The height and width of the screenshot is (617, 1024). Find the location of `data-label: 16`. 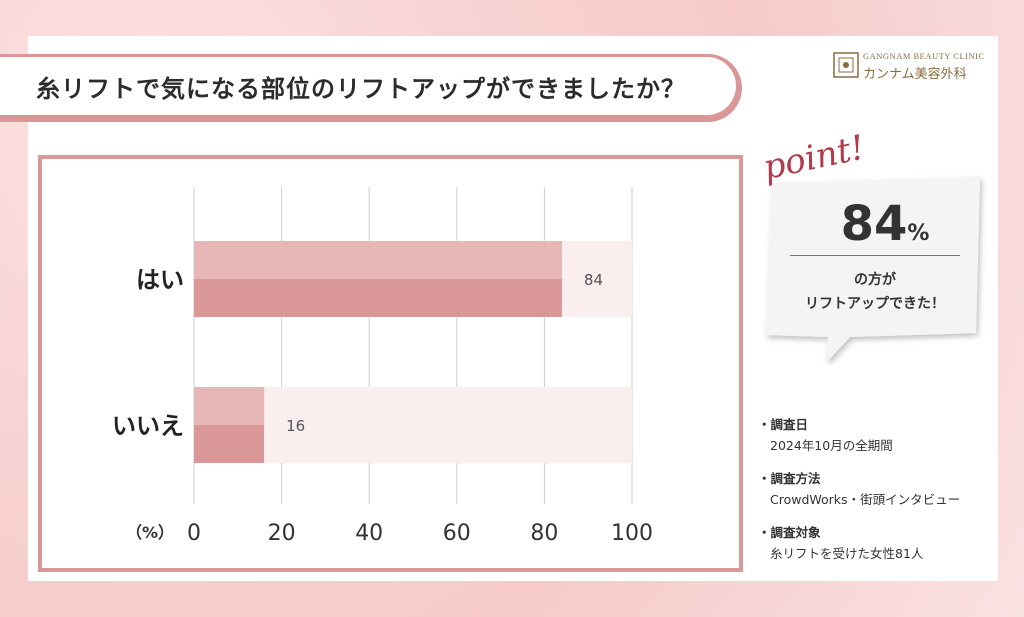

data-label: 16 is located at coordinates (295, 426).